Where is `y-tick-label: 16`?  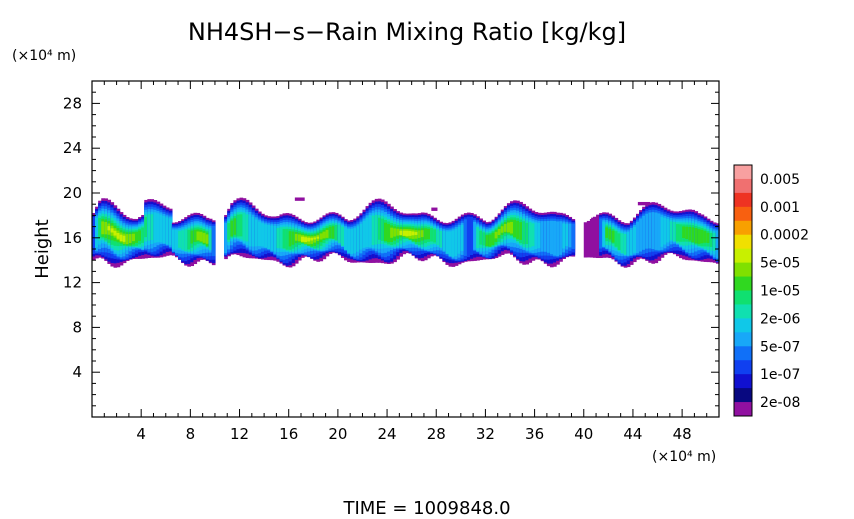 y-tick-label: 16 is located at coordinates (72, 238).